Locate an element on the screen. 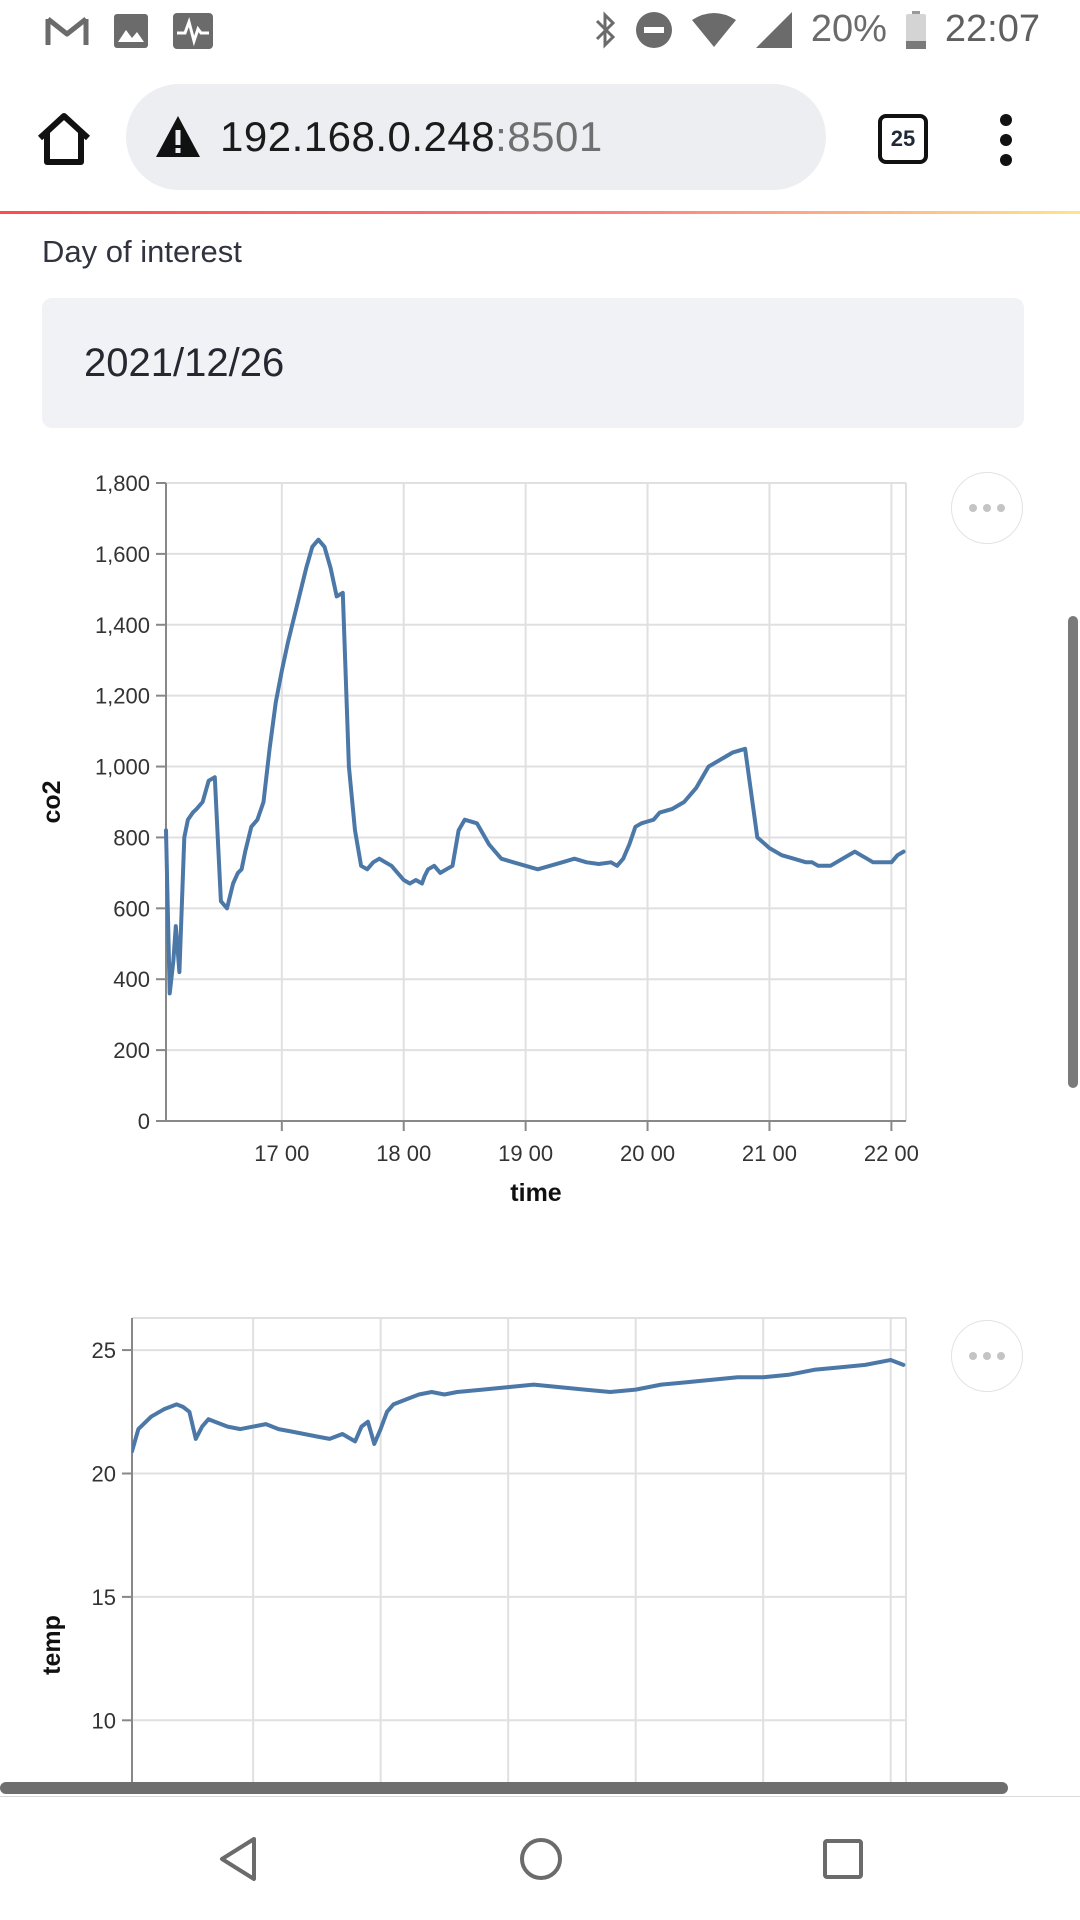 Image resolution: width=1080 pixels, height=1920 pixels. system-status: 20% 22:07 is located at coordinates (816, 29).